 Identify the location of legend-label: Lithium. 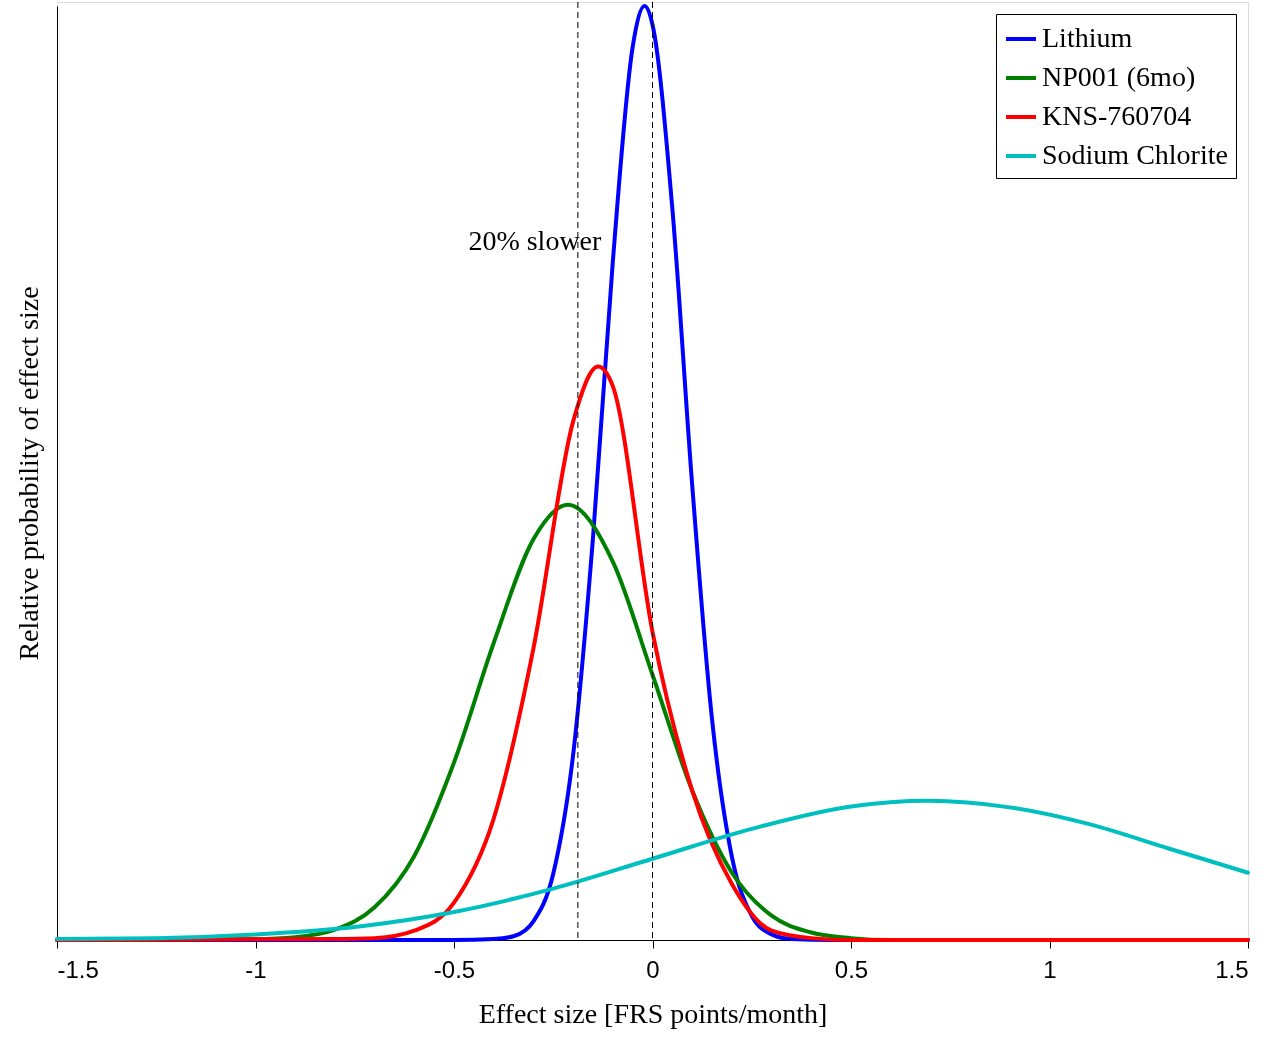
(1087, 37).